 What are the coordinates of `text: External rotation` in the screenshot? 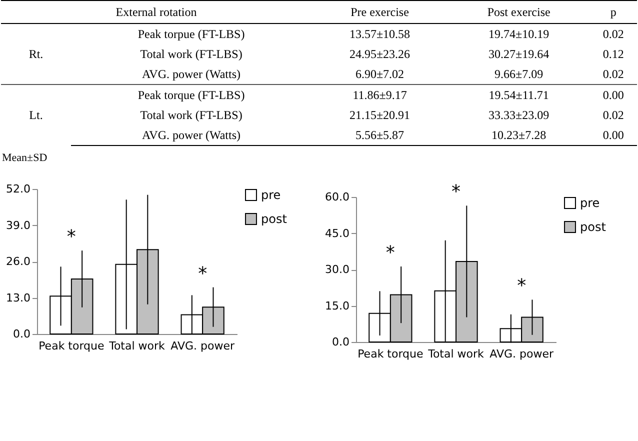 It's located at (156, 12).